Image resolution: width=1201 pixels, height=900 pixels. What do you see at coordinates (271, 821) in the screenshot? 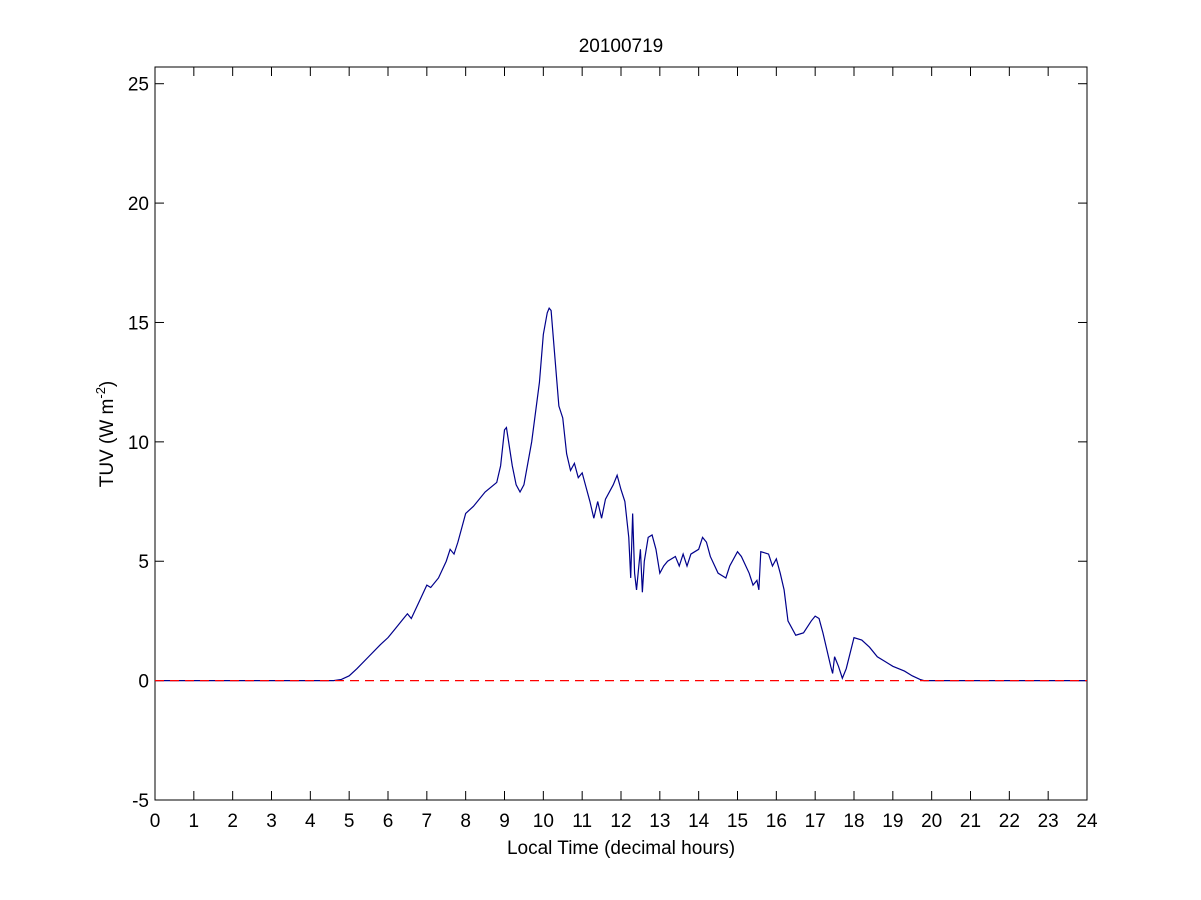
I see `x-tick-label: 3` at bounding box center [271, 821].